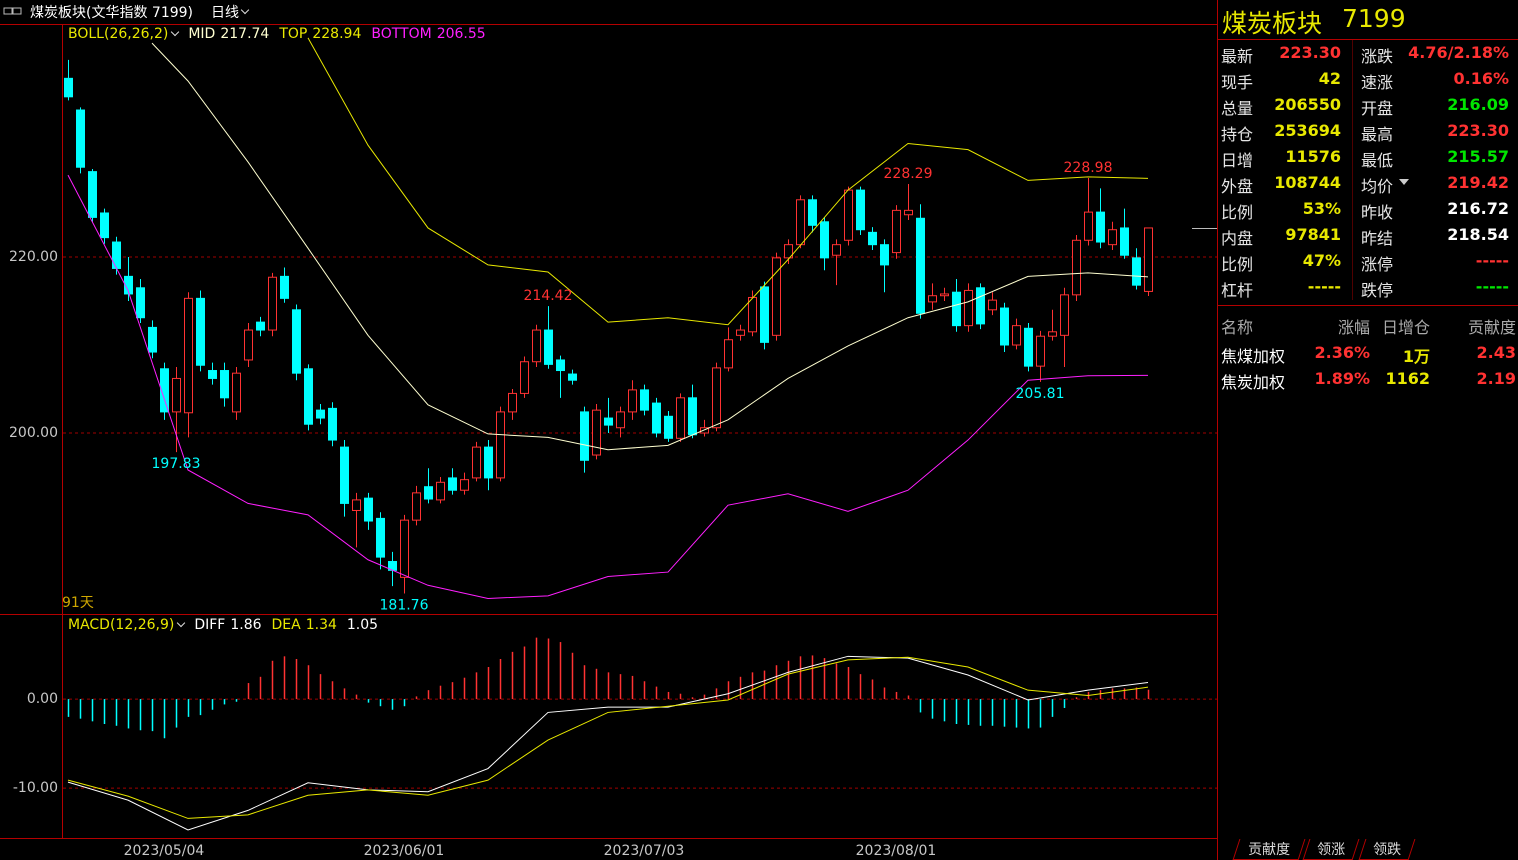  Describe the element at coordinates (1353, 327) in the screenshot. I see `column-header: 涨幅` at that location.